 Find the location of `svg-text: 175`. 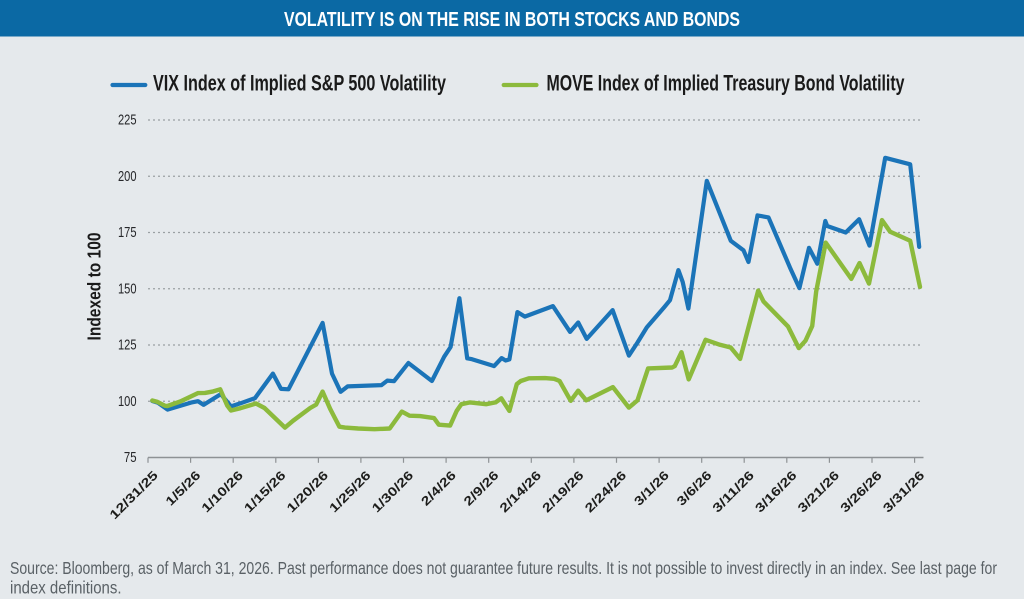

svg-text: 175 is located at coordinates (127, 232).